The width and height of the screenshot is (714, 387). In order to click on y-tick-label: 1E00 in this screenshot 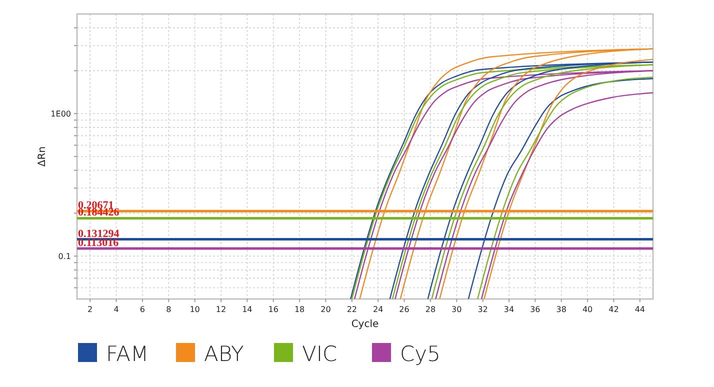, I will do `click(60, 114)`.